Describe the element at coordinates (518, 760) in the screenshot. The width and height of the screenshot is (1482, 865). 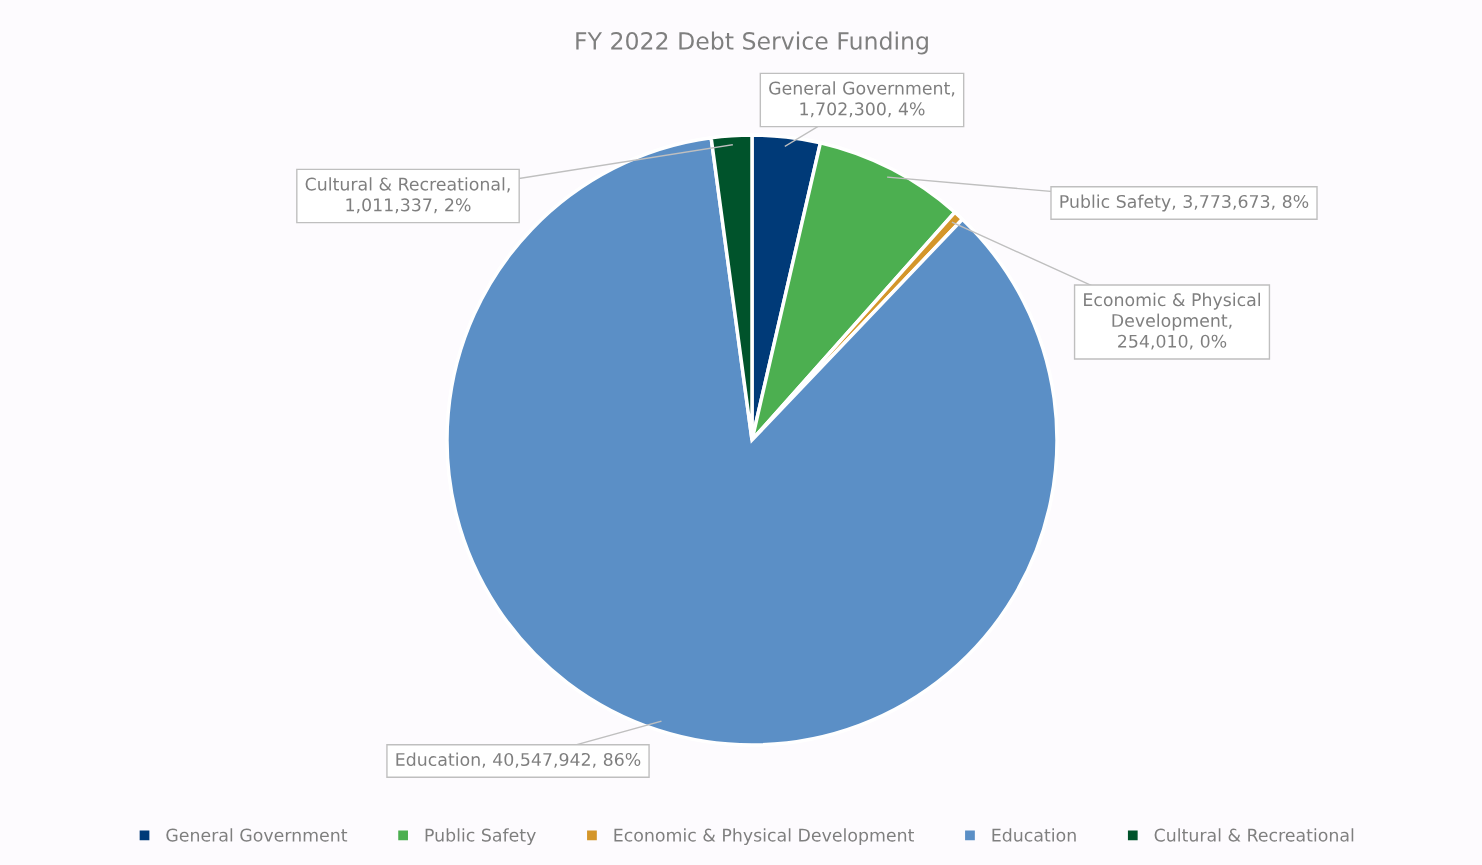
I see `data-label: Education, 40,547,942, 86%` at that location.